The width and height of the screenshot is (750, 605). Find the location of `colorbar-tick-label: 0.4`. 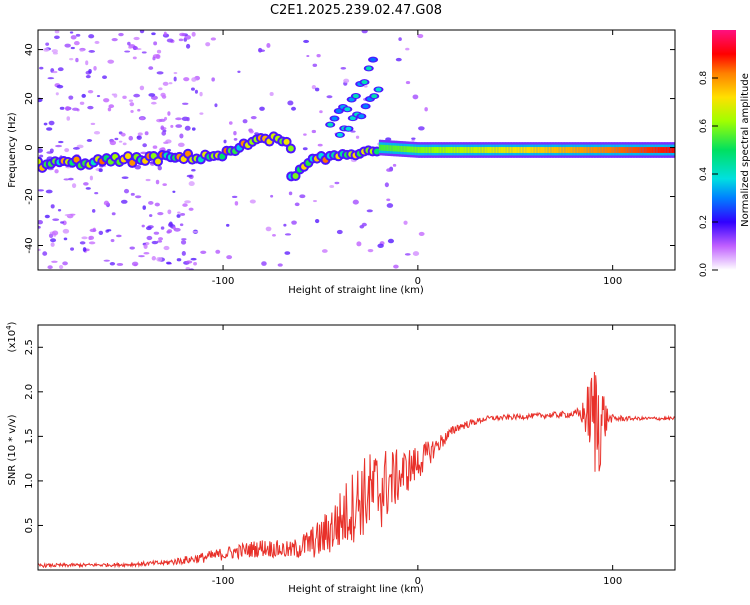

colorbar-tick-label: 0.4 is located at coordinates (704, 174).